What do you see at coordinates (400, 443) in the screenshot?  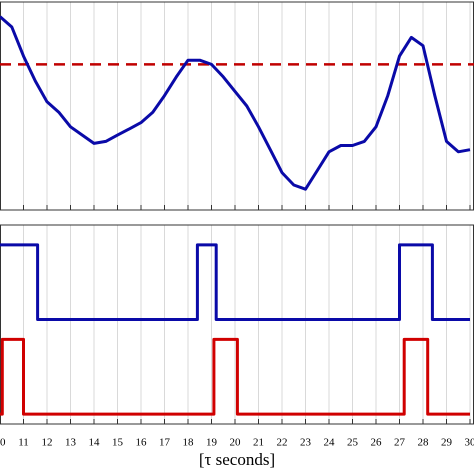 I see `x-tick-label: 27` at bounding box center [400, 443].